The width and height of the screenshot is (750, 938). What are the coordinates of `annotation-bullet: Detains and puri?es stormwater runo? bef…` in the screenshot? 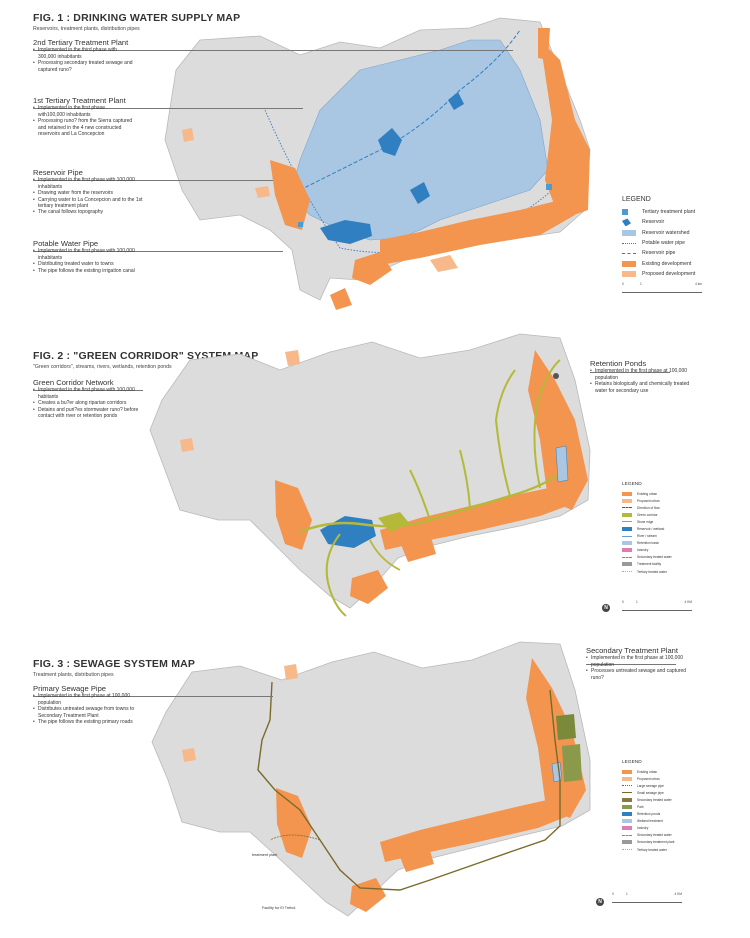 It's located at (93, 413).